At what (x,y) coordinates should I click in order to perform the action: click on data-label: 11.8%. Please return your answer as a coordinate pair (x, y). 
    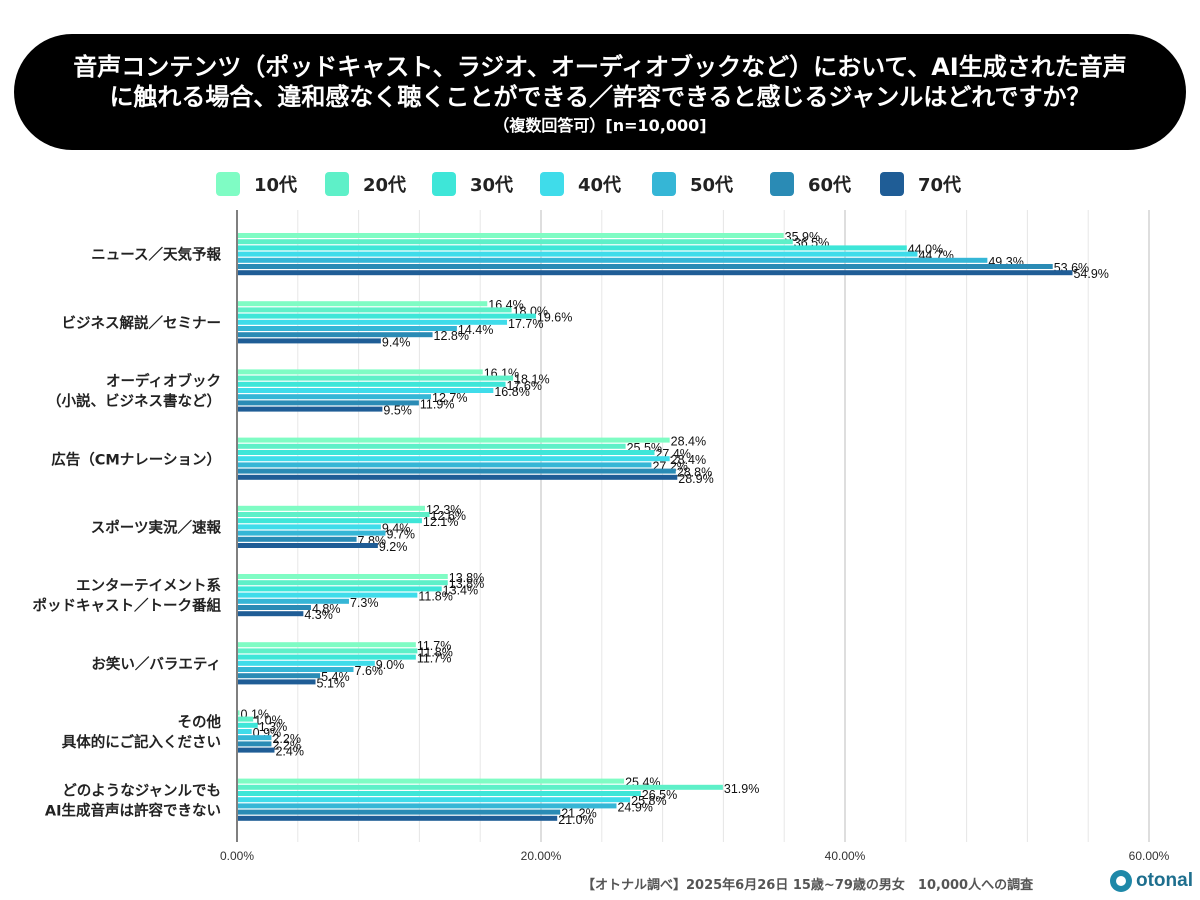
    Looking at the image, I should click on (435, 652).